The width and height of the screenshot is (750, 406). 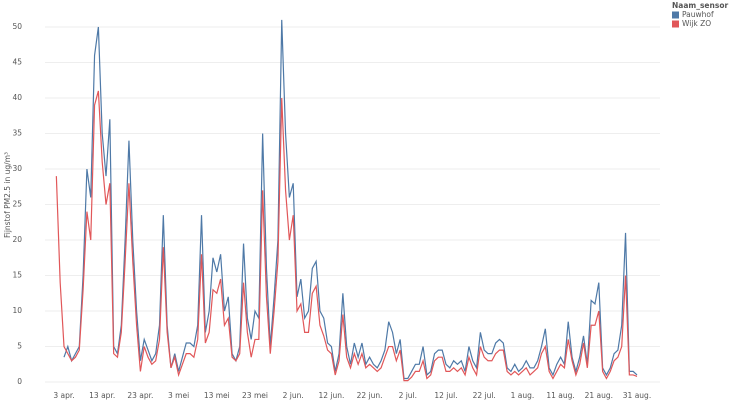 What do you see at coordinates (293, 395) in the screenshot?
I see `x-tick-label: 2 jun.` at bounding box center [293, 395].